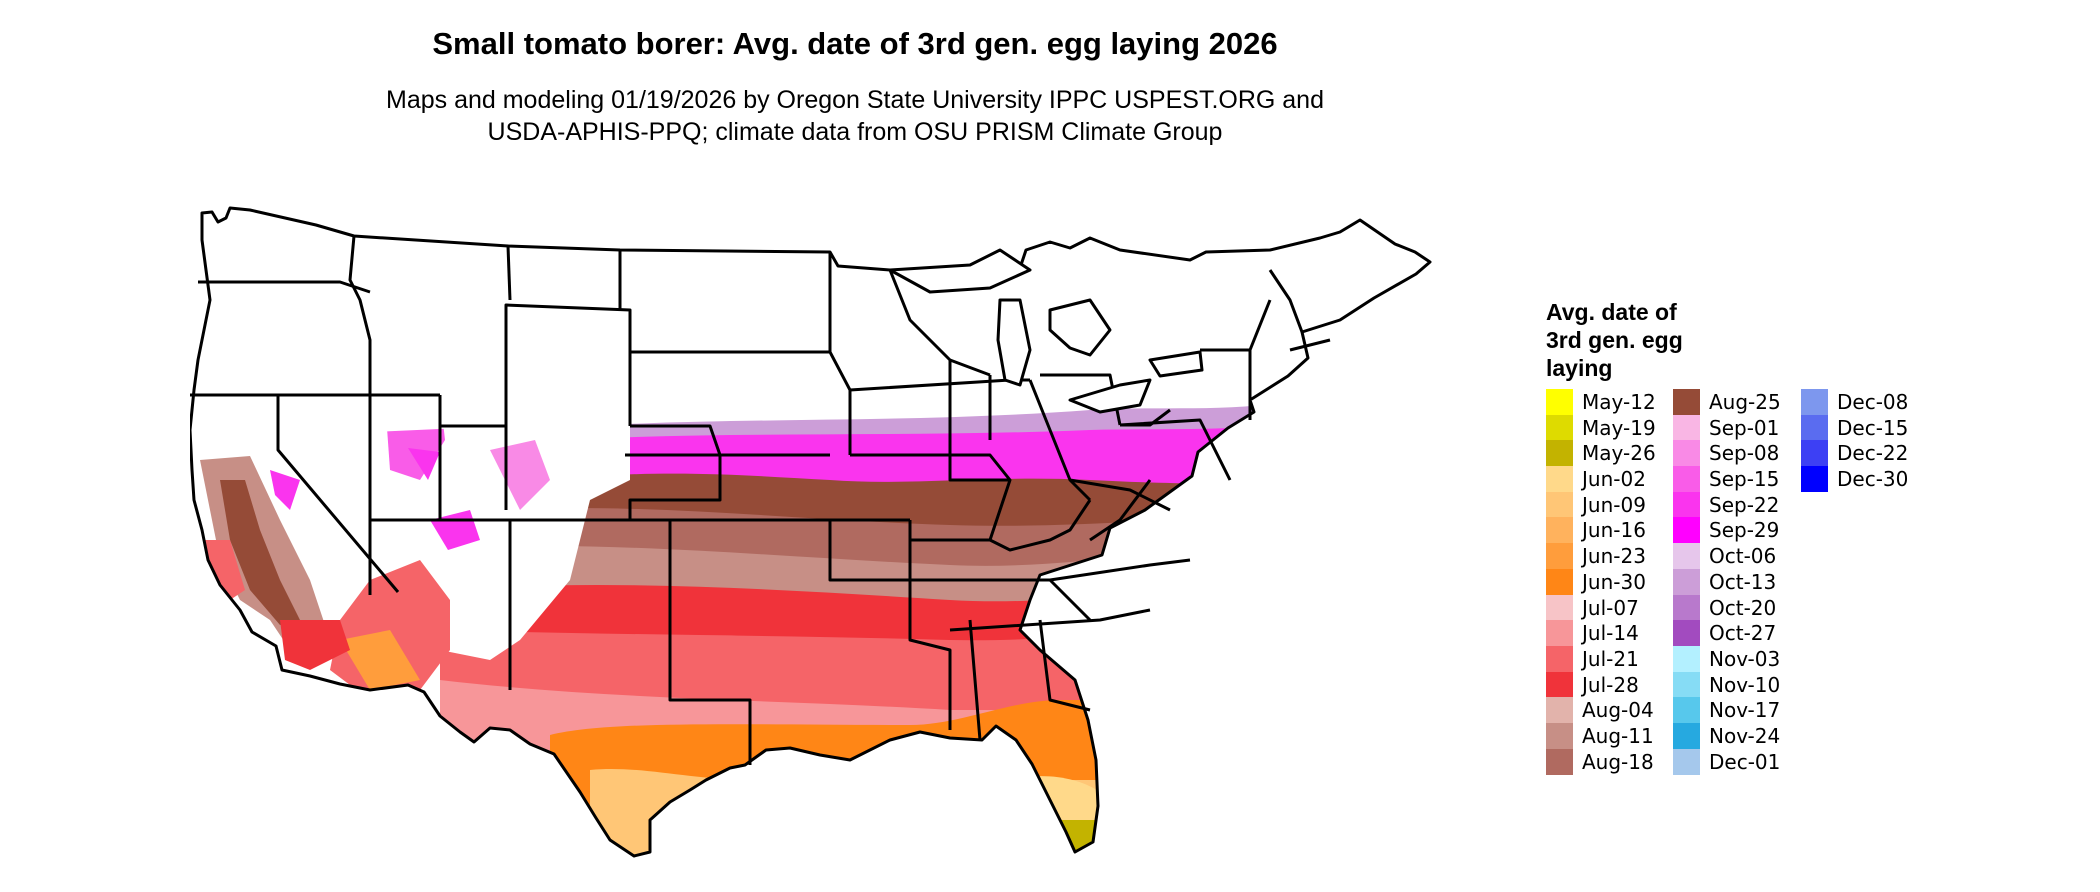 The width and height of the screenshot is (2100, 892). What do you see at coordinates (1873, 402) in the screenshot?
I see `legend-label: Dec-08` at bounding box center [1873, 402].